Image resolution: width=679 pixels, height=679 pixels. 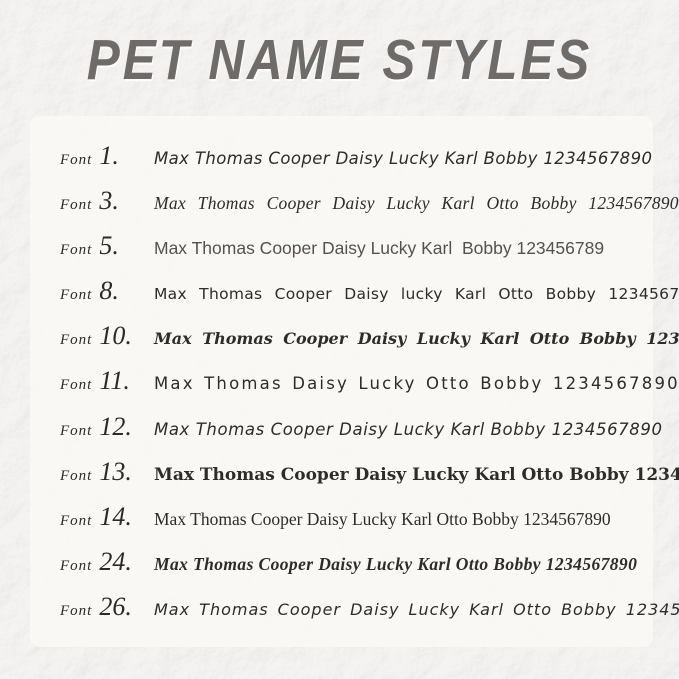 What do you see at coordinates (96, 246) in the screenshot?
I see `font-label: Font 5.` at bounding box center [96, 246].